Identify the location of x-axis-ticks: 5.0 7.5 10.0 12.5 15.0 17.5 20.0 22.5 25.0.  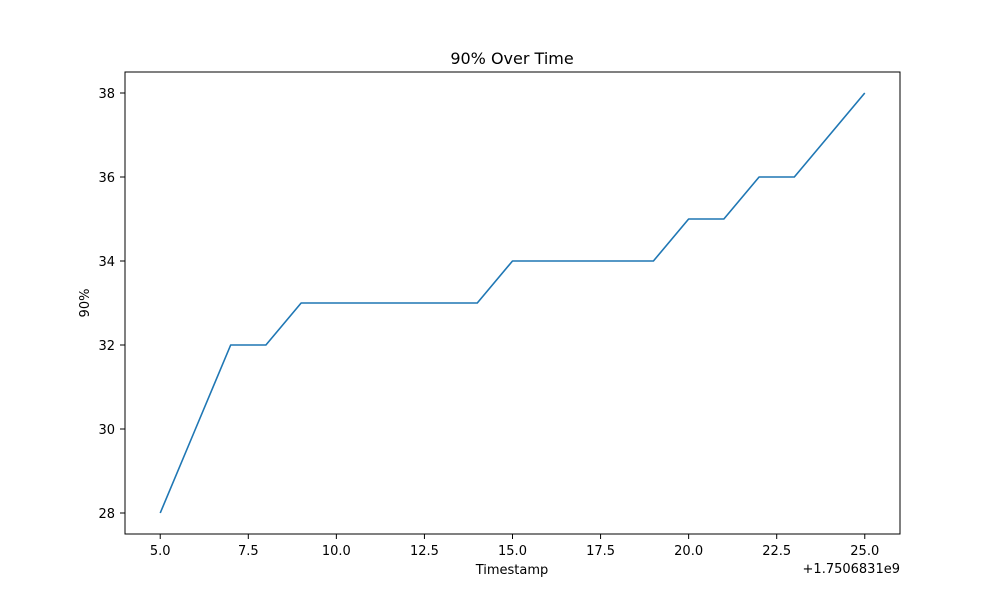
(514, 546).